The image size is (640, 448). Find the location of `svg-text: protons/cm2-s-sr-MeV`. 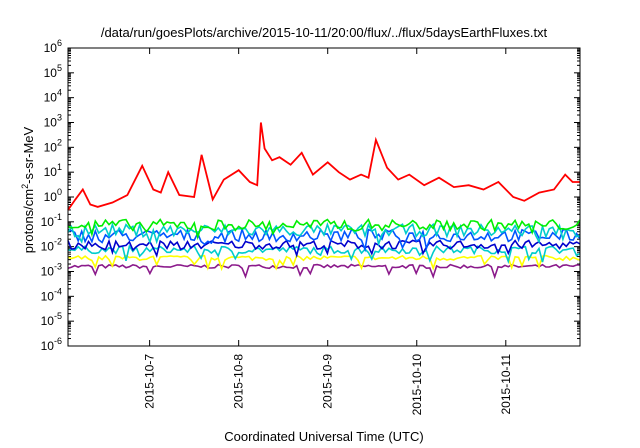

svg-text: protons/cm2-s-sr-MeV is located at coordinates (28, 189).